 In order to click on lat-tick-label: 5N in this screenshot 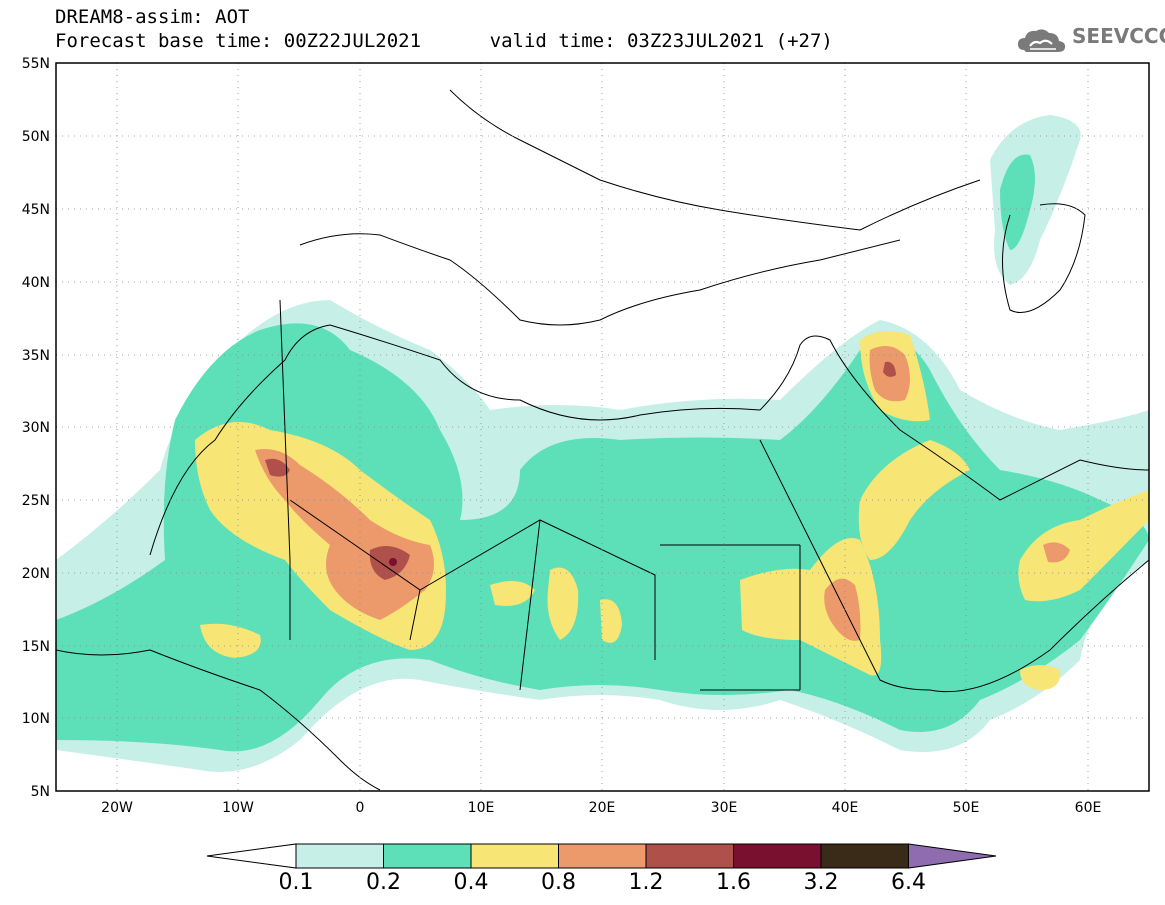, I will do `click(40, 792)`.